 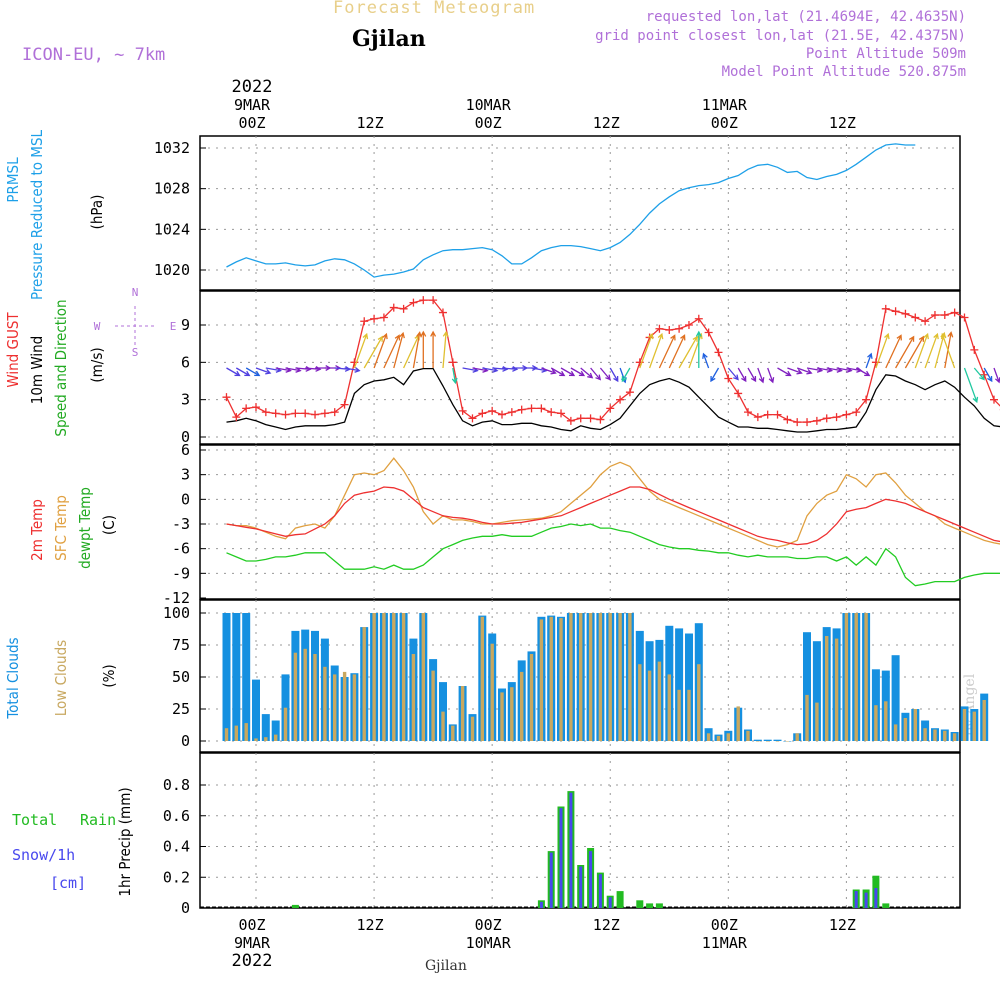 What do you see at coordinates (13, 678) in the screenshot?
I see `clouds-ylabel-total: Total Clouds` at bounding box center [13, 678].